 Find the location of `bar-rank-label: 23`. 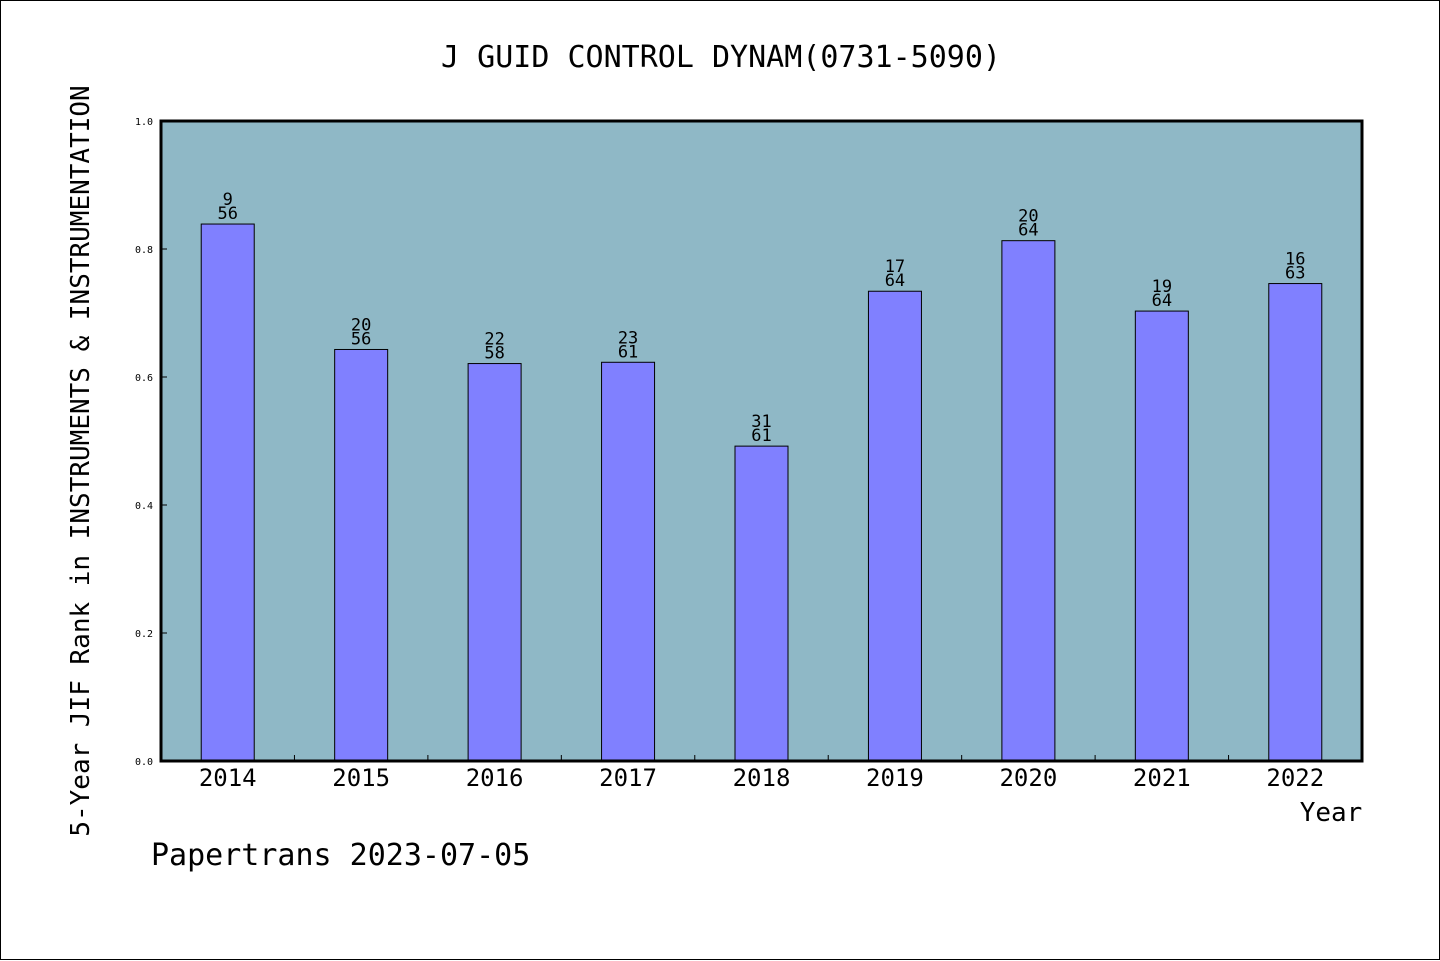

bar-rank-label: 23 is located at coordinates (628, 338).